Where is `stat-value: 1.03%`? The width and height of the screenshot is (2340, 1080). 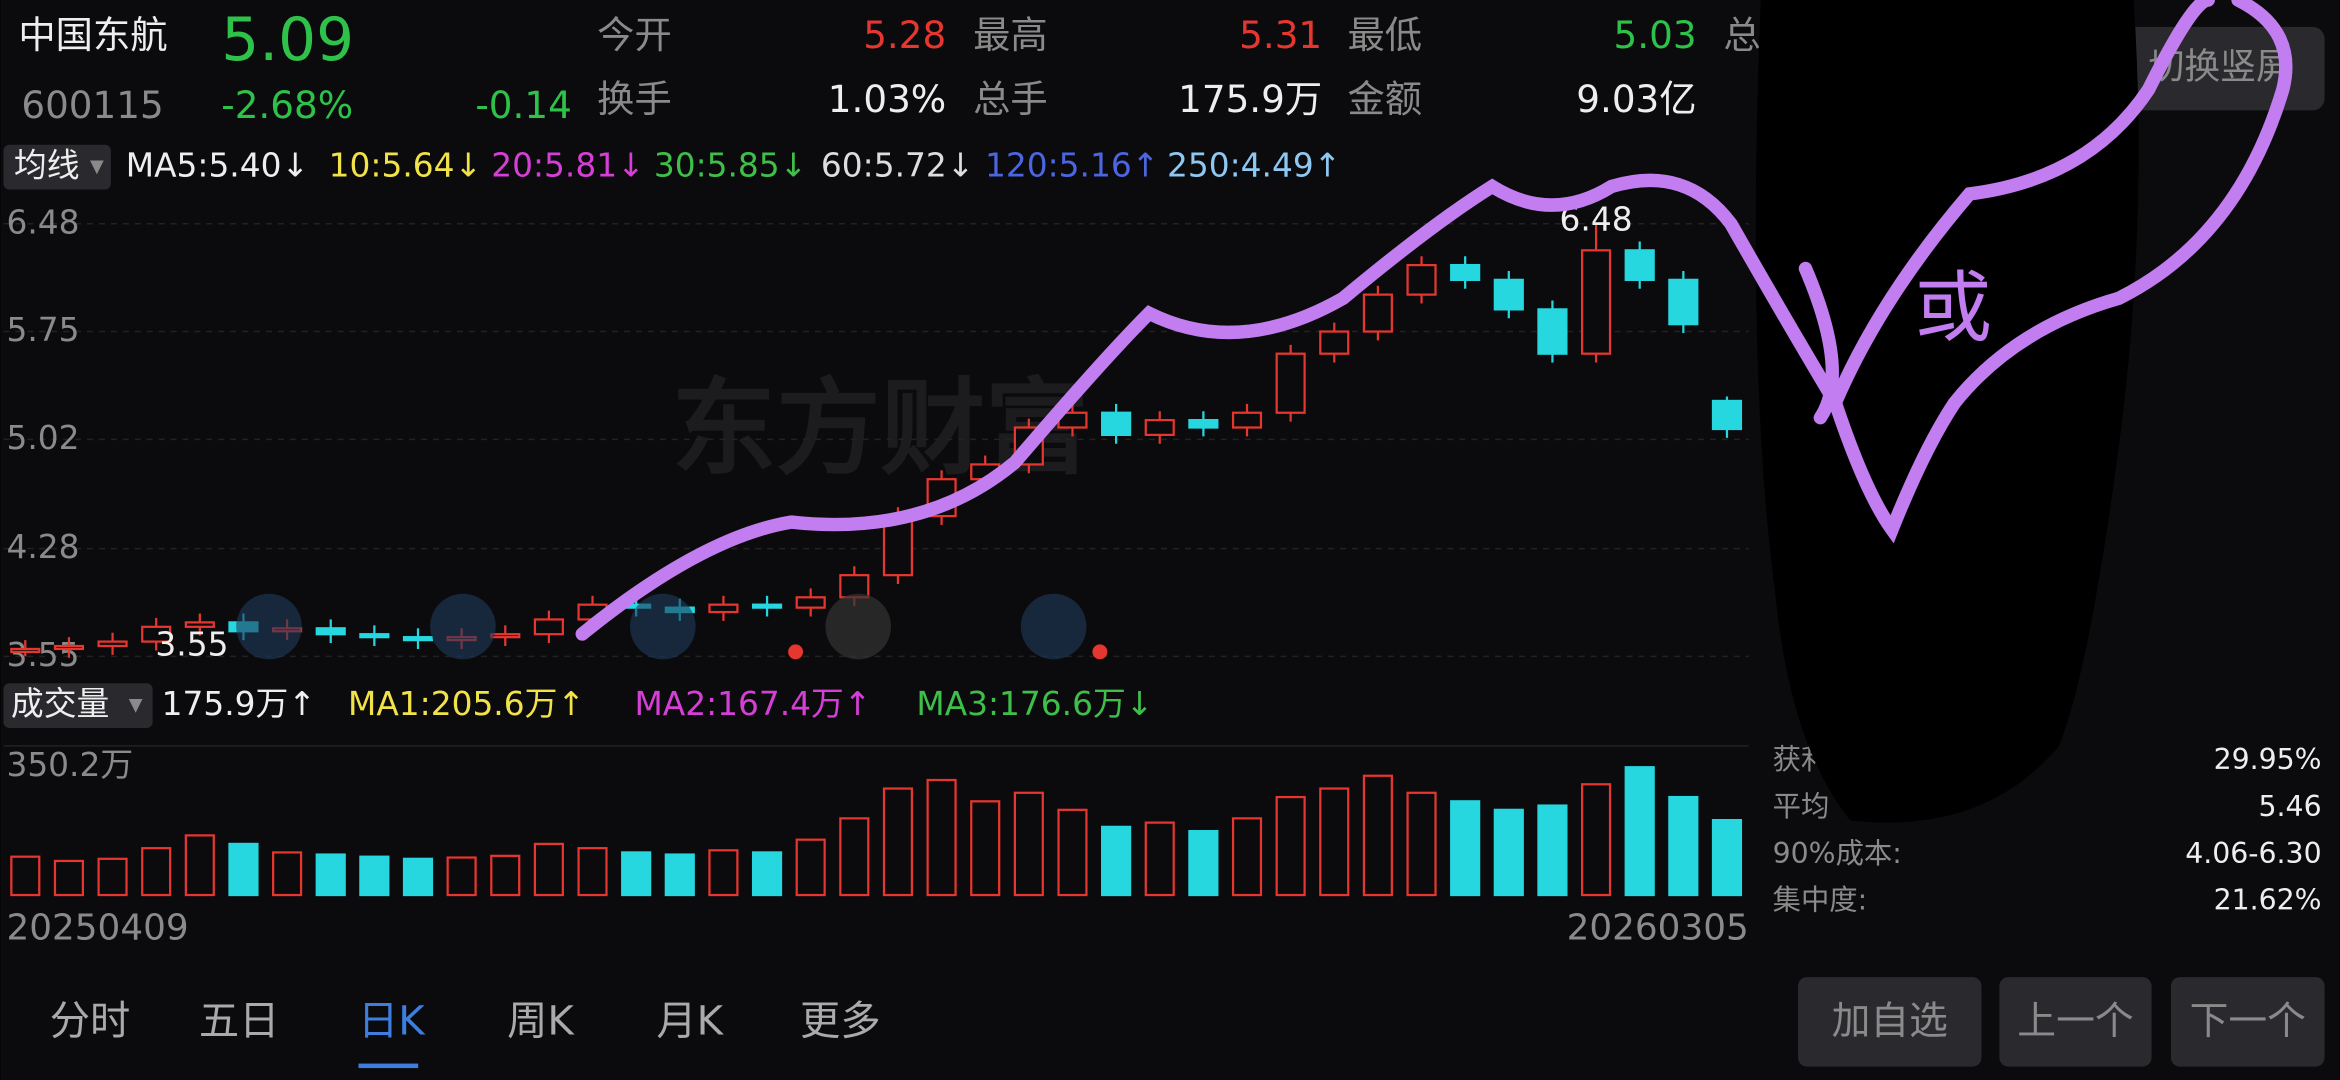
stat-value: 1.03% is located at coordinates (887, 99).